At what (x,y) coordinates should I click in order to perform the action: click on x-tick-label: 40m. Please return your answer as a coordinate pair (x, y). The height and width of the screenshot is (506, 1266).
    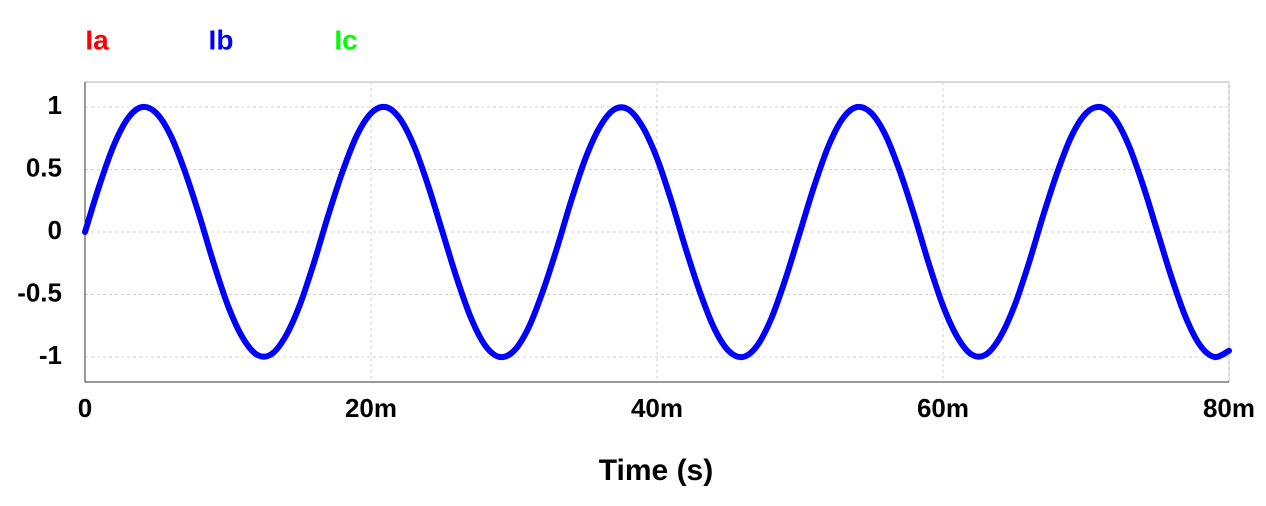
    Looking at the image, I should click on (657, 408).